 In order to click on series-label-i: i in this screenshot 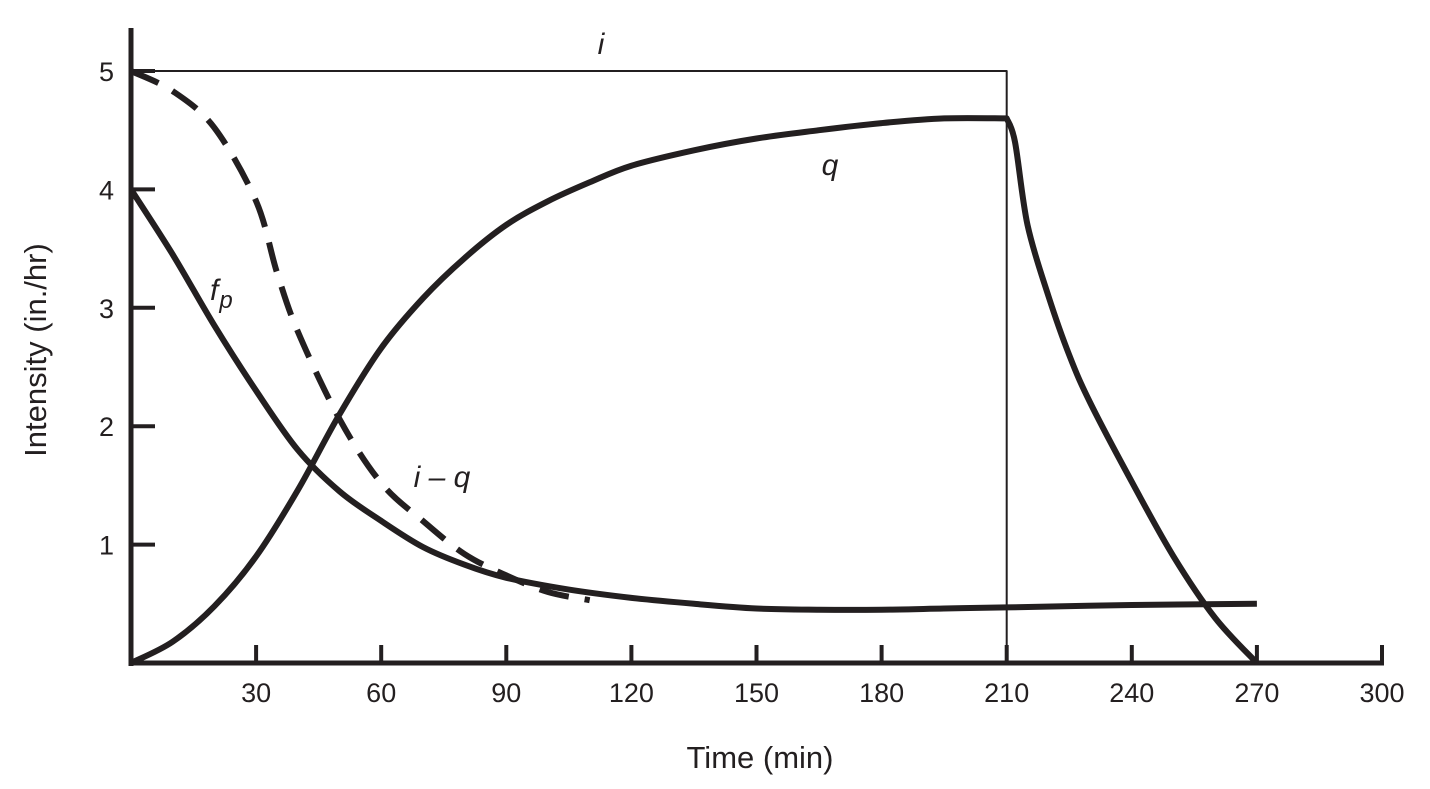, I will do `click(602, 44)`.